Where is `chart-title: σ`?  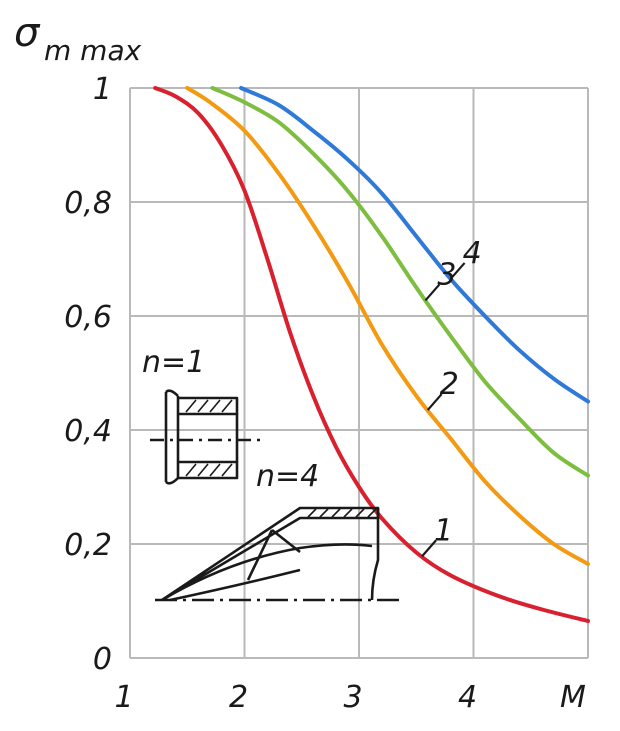 chart-title: σ is located at coordinates (27, 33).